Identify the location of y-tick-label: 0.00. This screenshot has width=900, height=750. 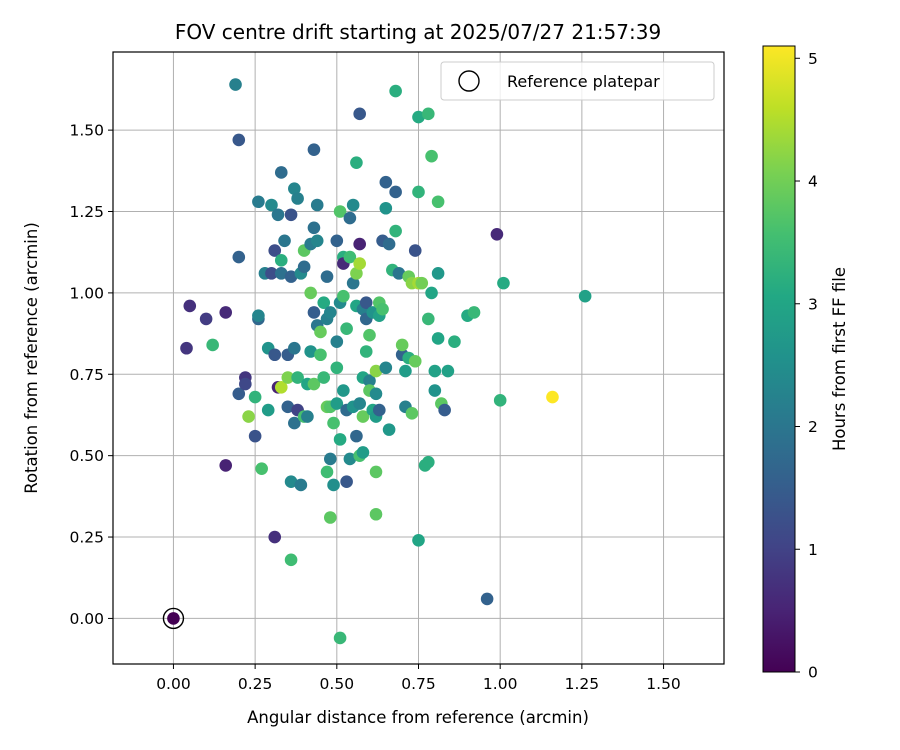
(86, 619).